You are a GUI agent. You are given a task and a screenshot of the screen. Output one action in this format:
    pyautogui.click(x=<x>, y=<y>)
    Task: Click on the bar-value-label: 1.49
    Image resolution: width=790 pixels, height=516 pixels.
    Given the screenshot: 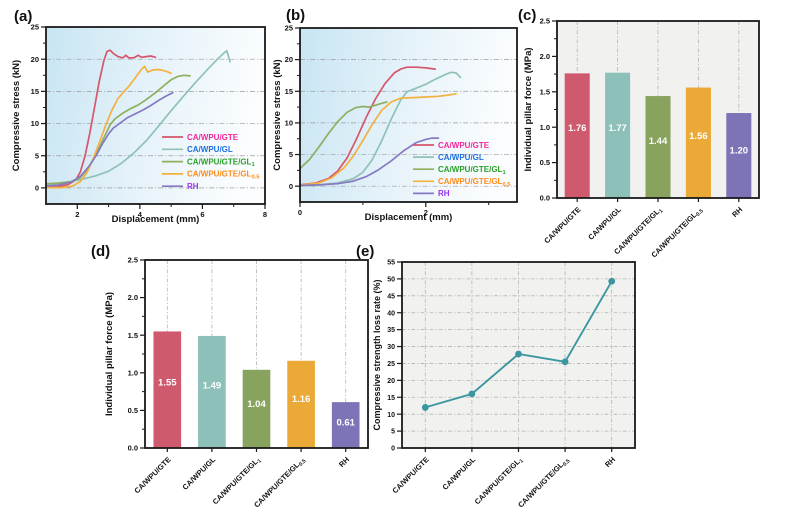 What is the action you would take?
    pyautogui.click(x=212, y=385)
    